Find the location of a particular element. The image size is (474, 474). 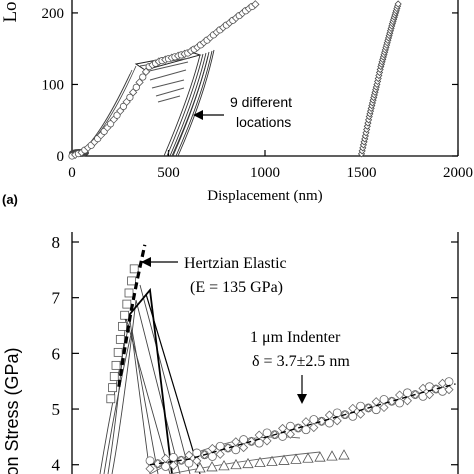

bold-stress-curve is located at coordinates (148, 380).